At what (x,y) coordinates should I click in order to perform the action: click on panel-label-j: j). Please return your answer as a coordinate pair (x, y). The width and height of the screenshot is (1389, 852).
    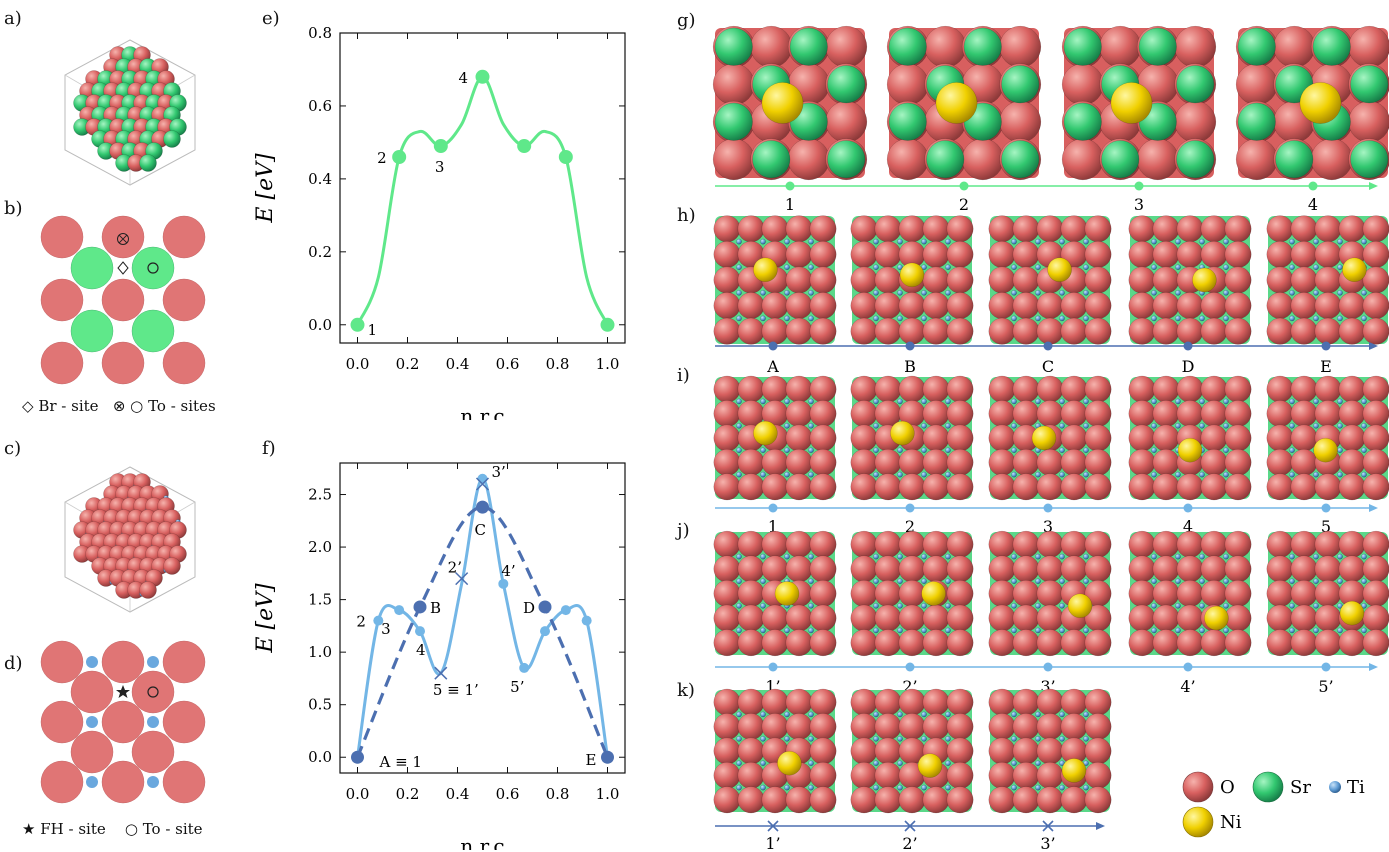
    Looking at the image, I should click on (683, 530).